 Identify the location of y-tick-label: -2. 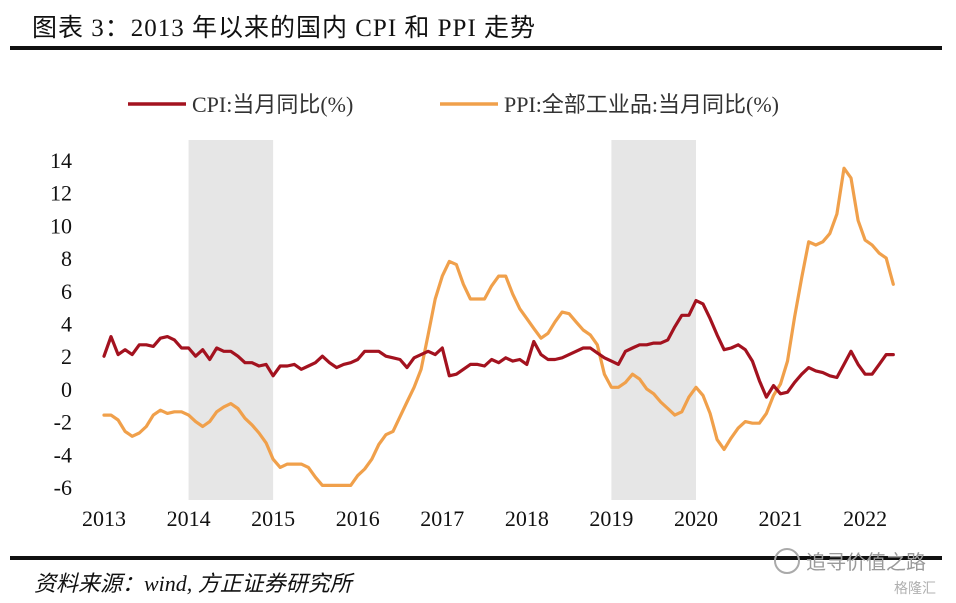
(63, 422).